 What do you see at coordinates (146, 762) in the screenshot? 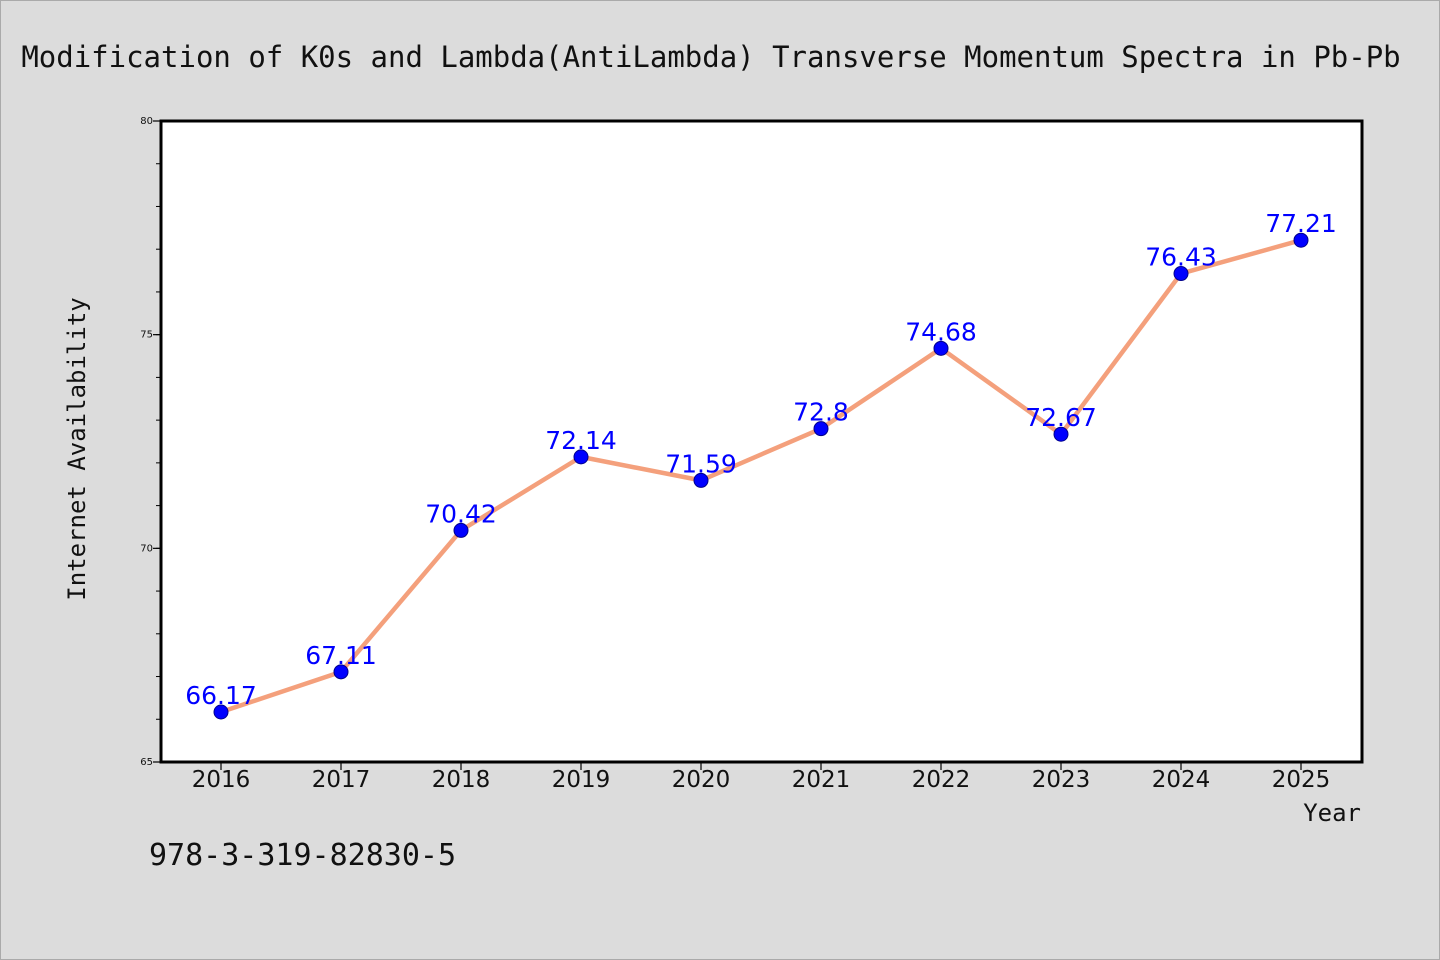
I see `y-tick-label: 65` at bounding box center [146, 762].